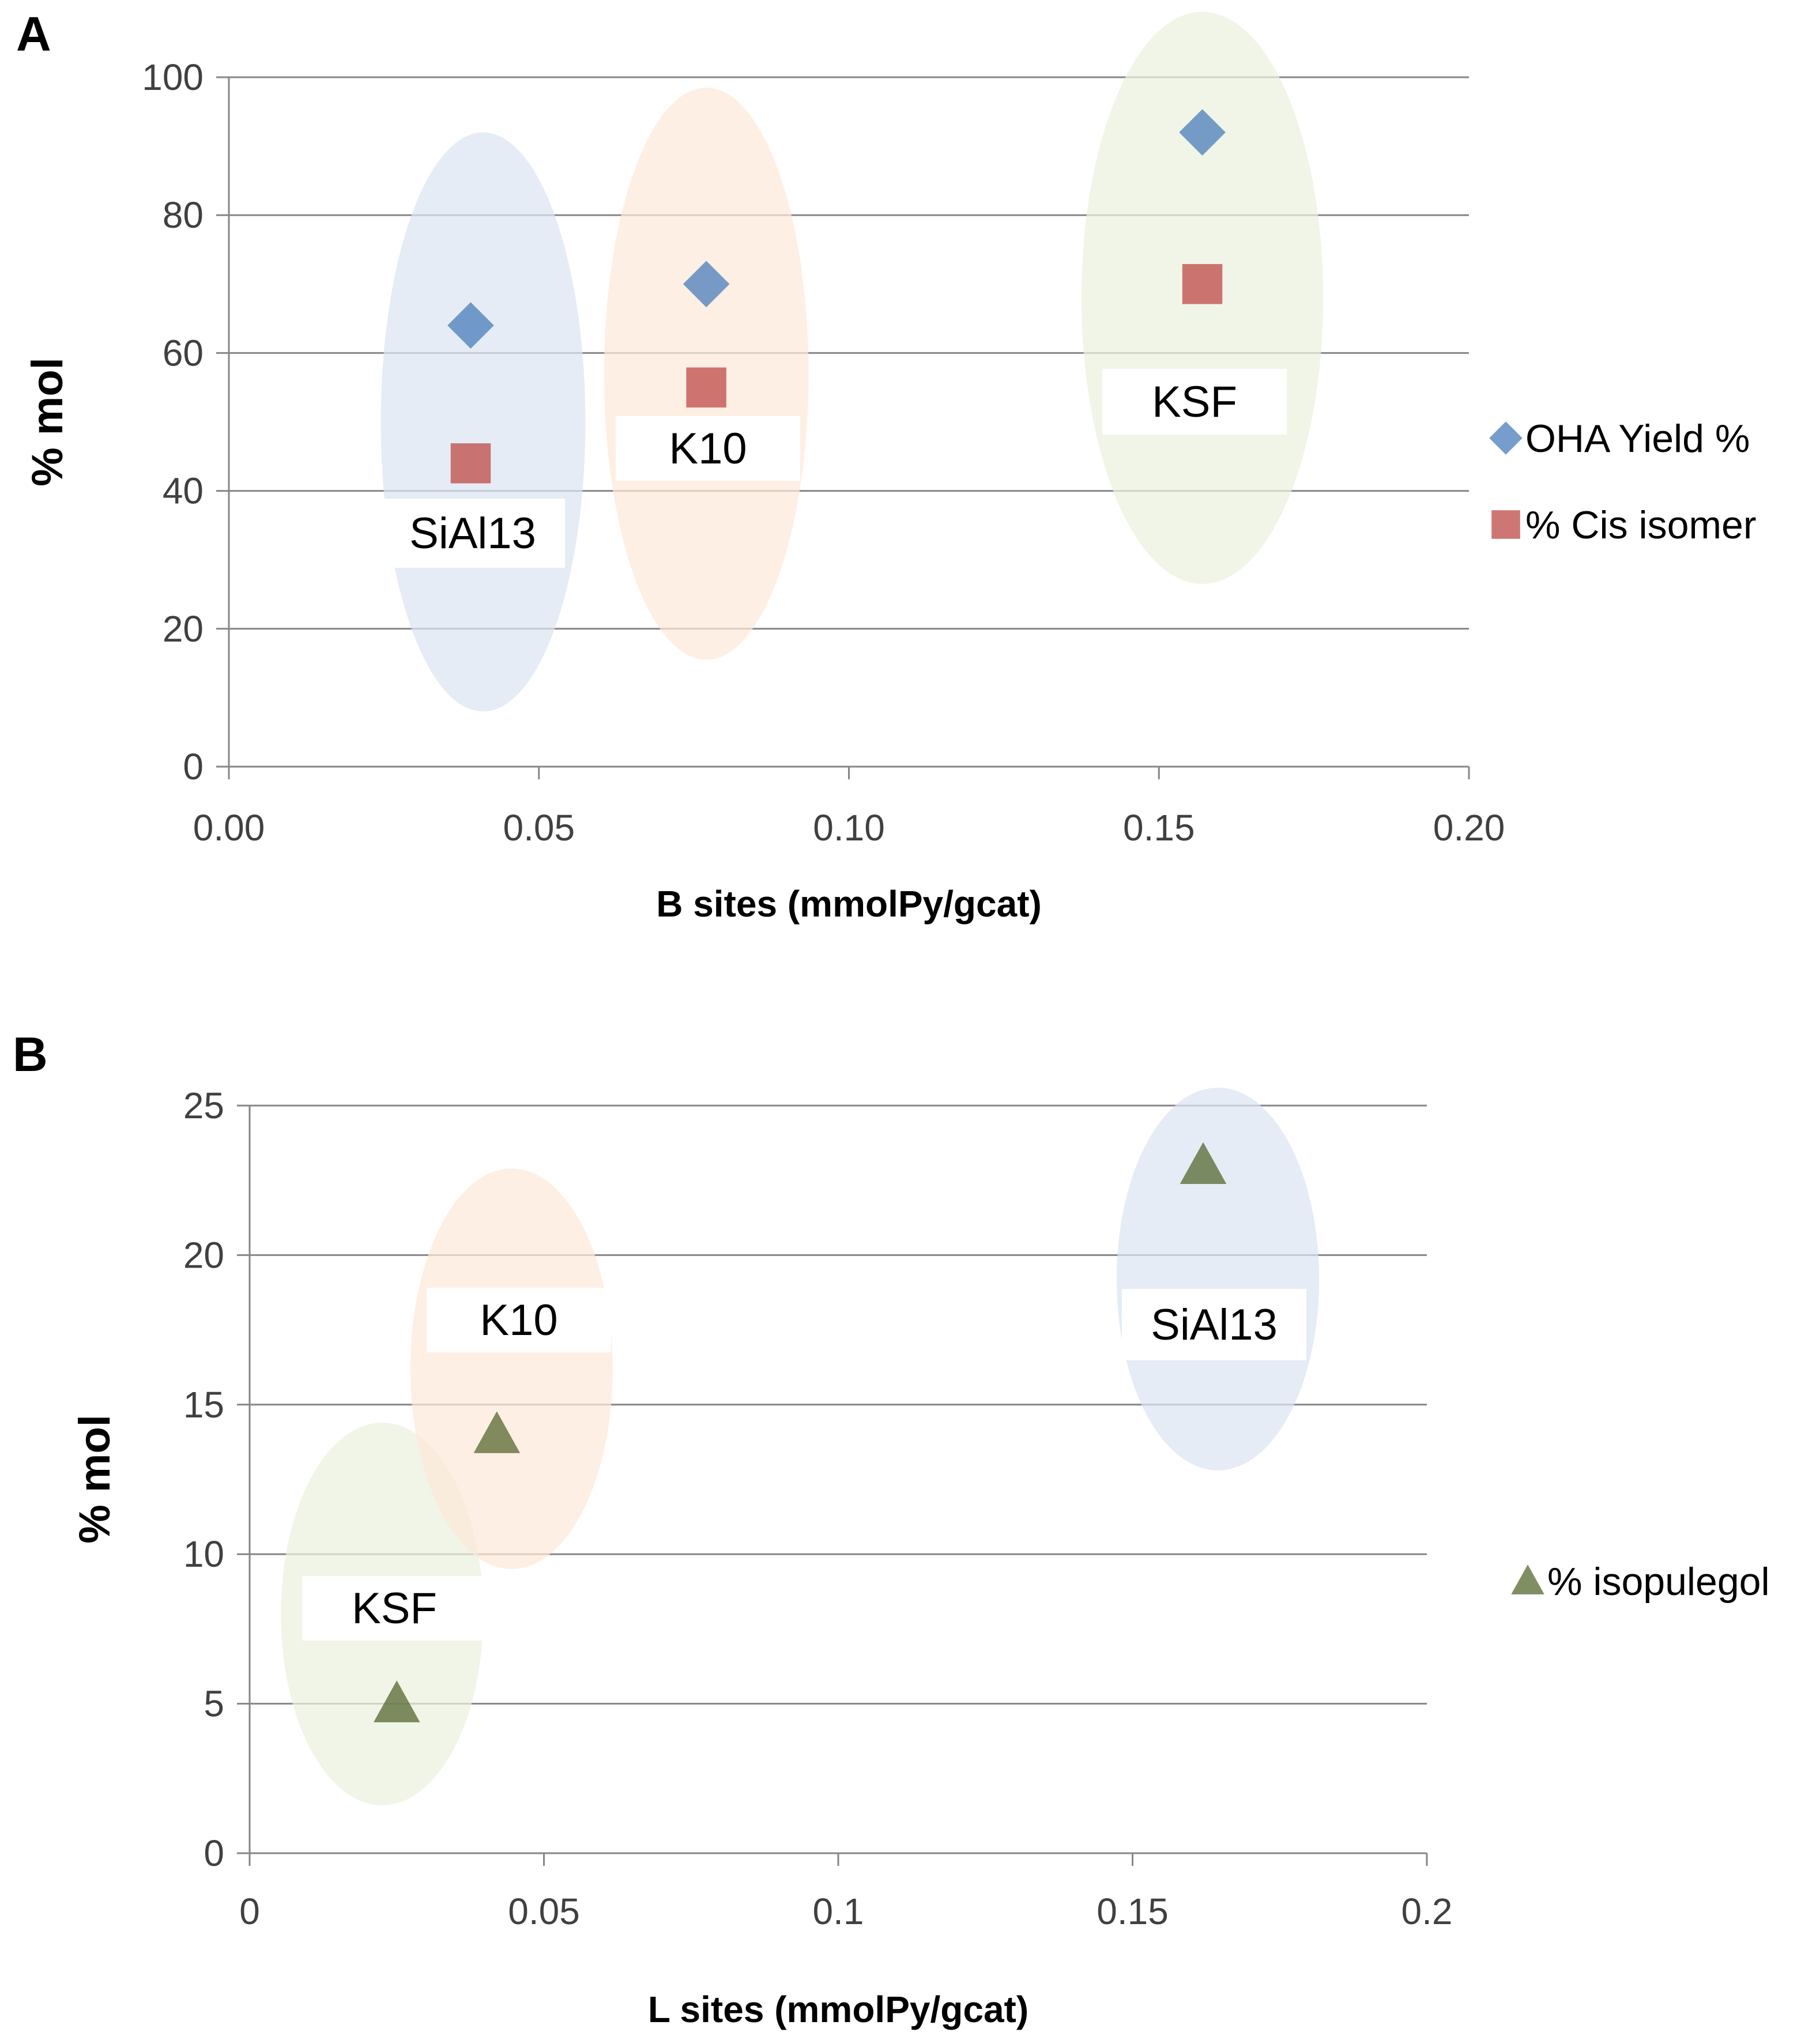 The height and width of the screenshot is (2044, 1816). I want to click on cluster-ellipse-k10, so click(511, 1369).